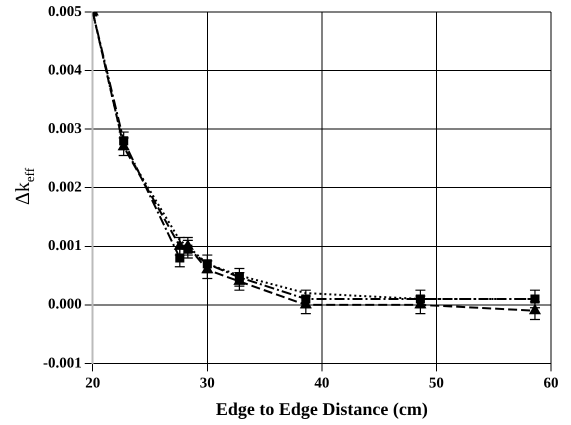  What do you see at coordinates (65, 304) in the screenshot?
I see `y-tick-label: 0.000` at bounding box center [65, 304].